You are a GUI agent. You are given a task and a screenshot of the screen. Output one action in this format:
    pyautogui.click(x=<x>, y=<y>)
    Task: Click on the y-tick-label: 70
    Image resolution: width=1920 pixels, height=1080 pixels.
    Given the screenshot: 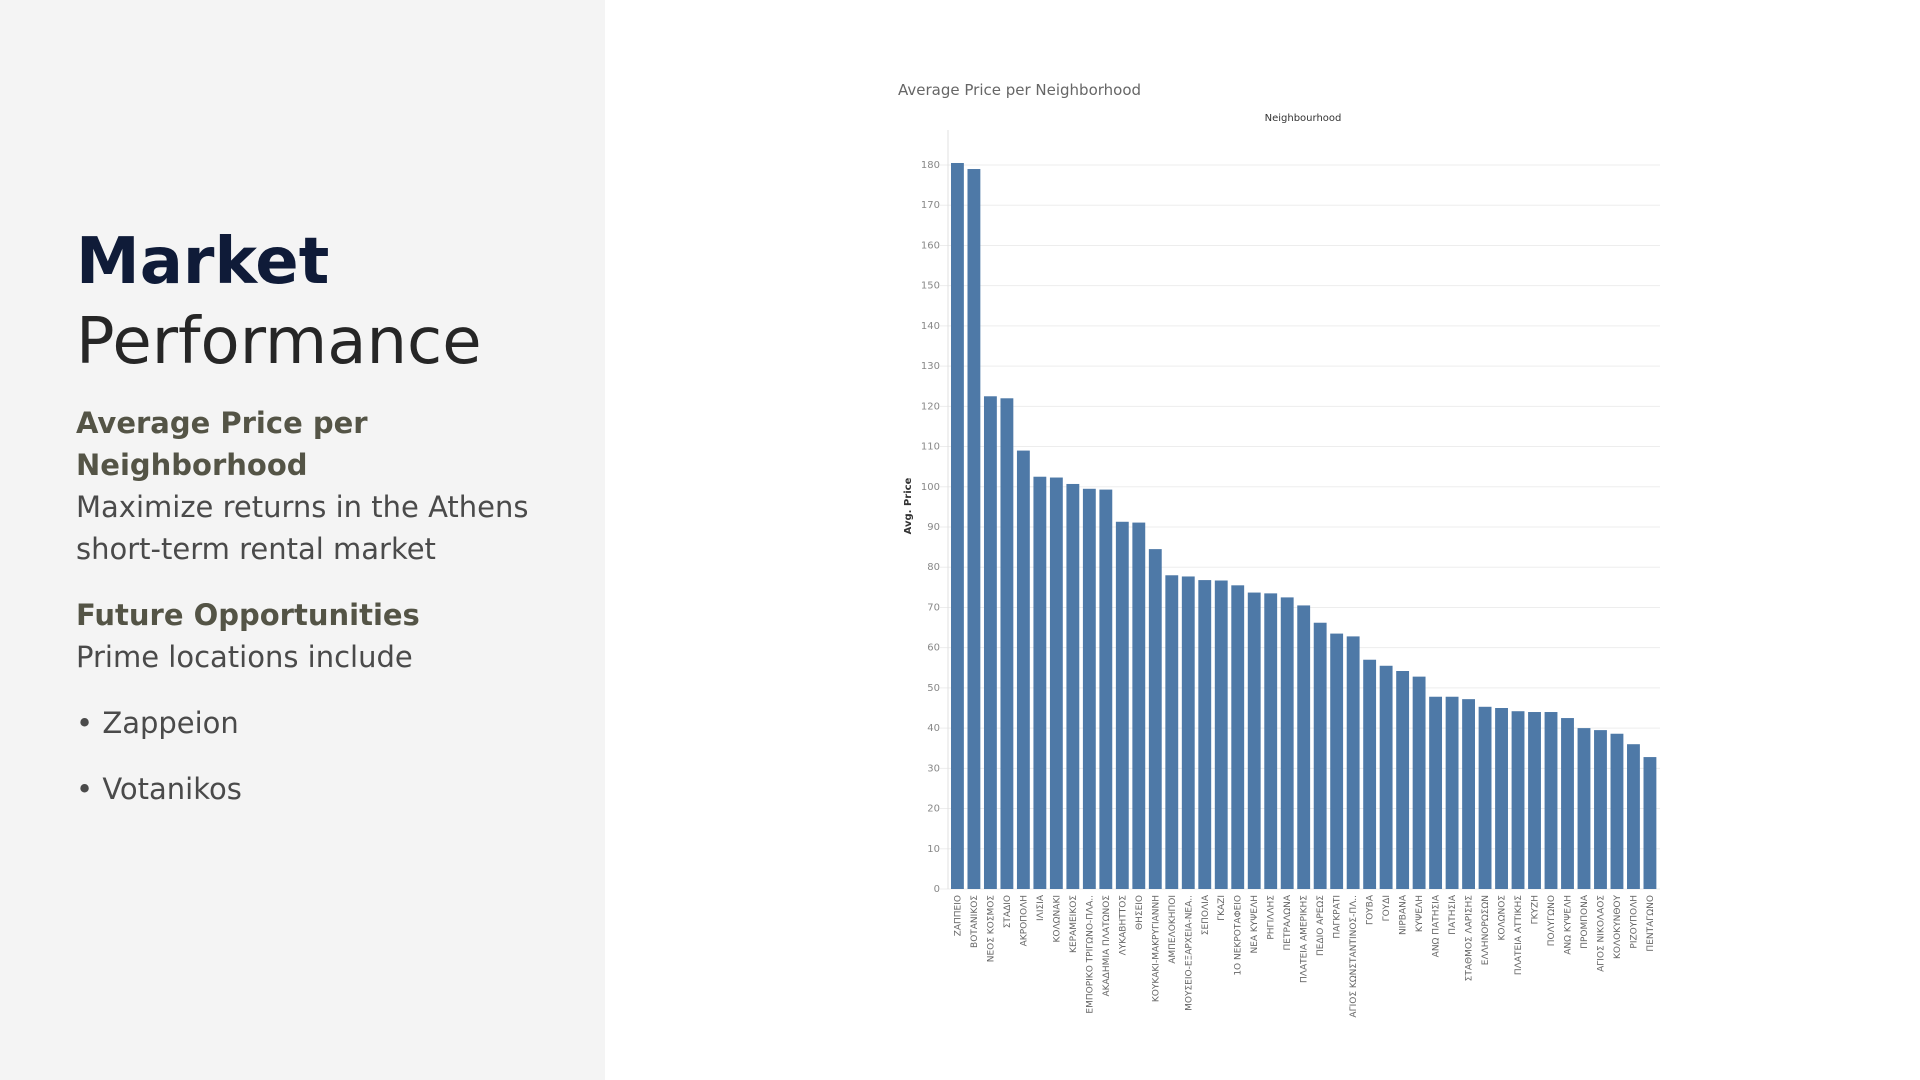 What is the action you would take?
    pyautogui.click(x=933, y=607)
    